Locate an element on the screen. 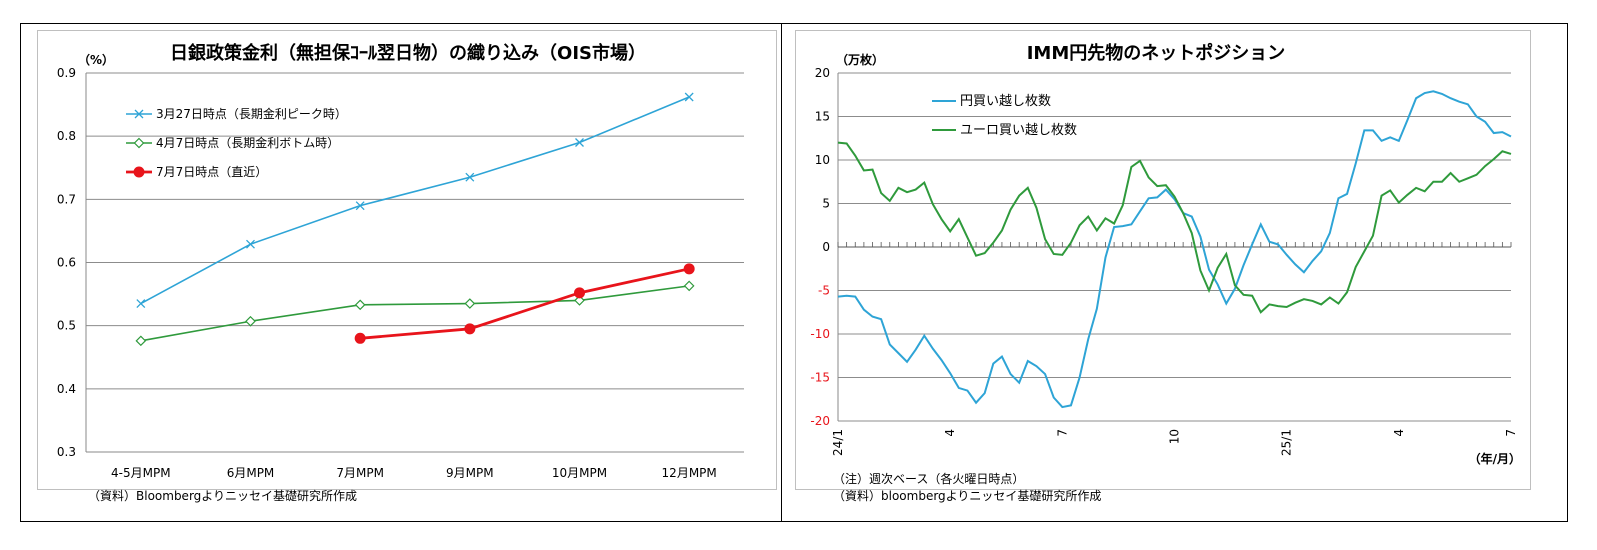  y-tick-label: 0 is located at coordinates (826, 247).